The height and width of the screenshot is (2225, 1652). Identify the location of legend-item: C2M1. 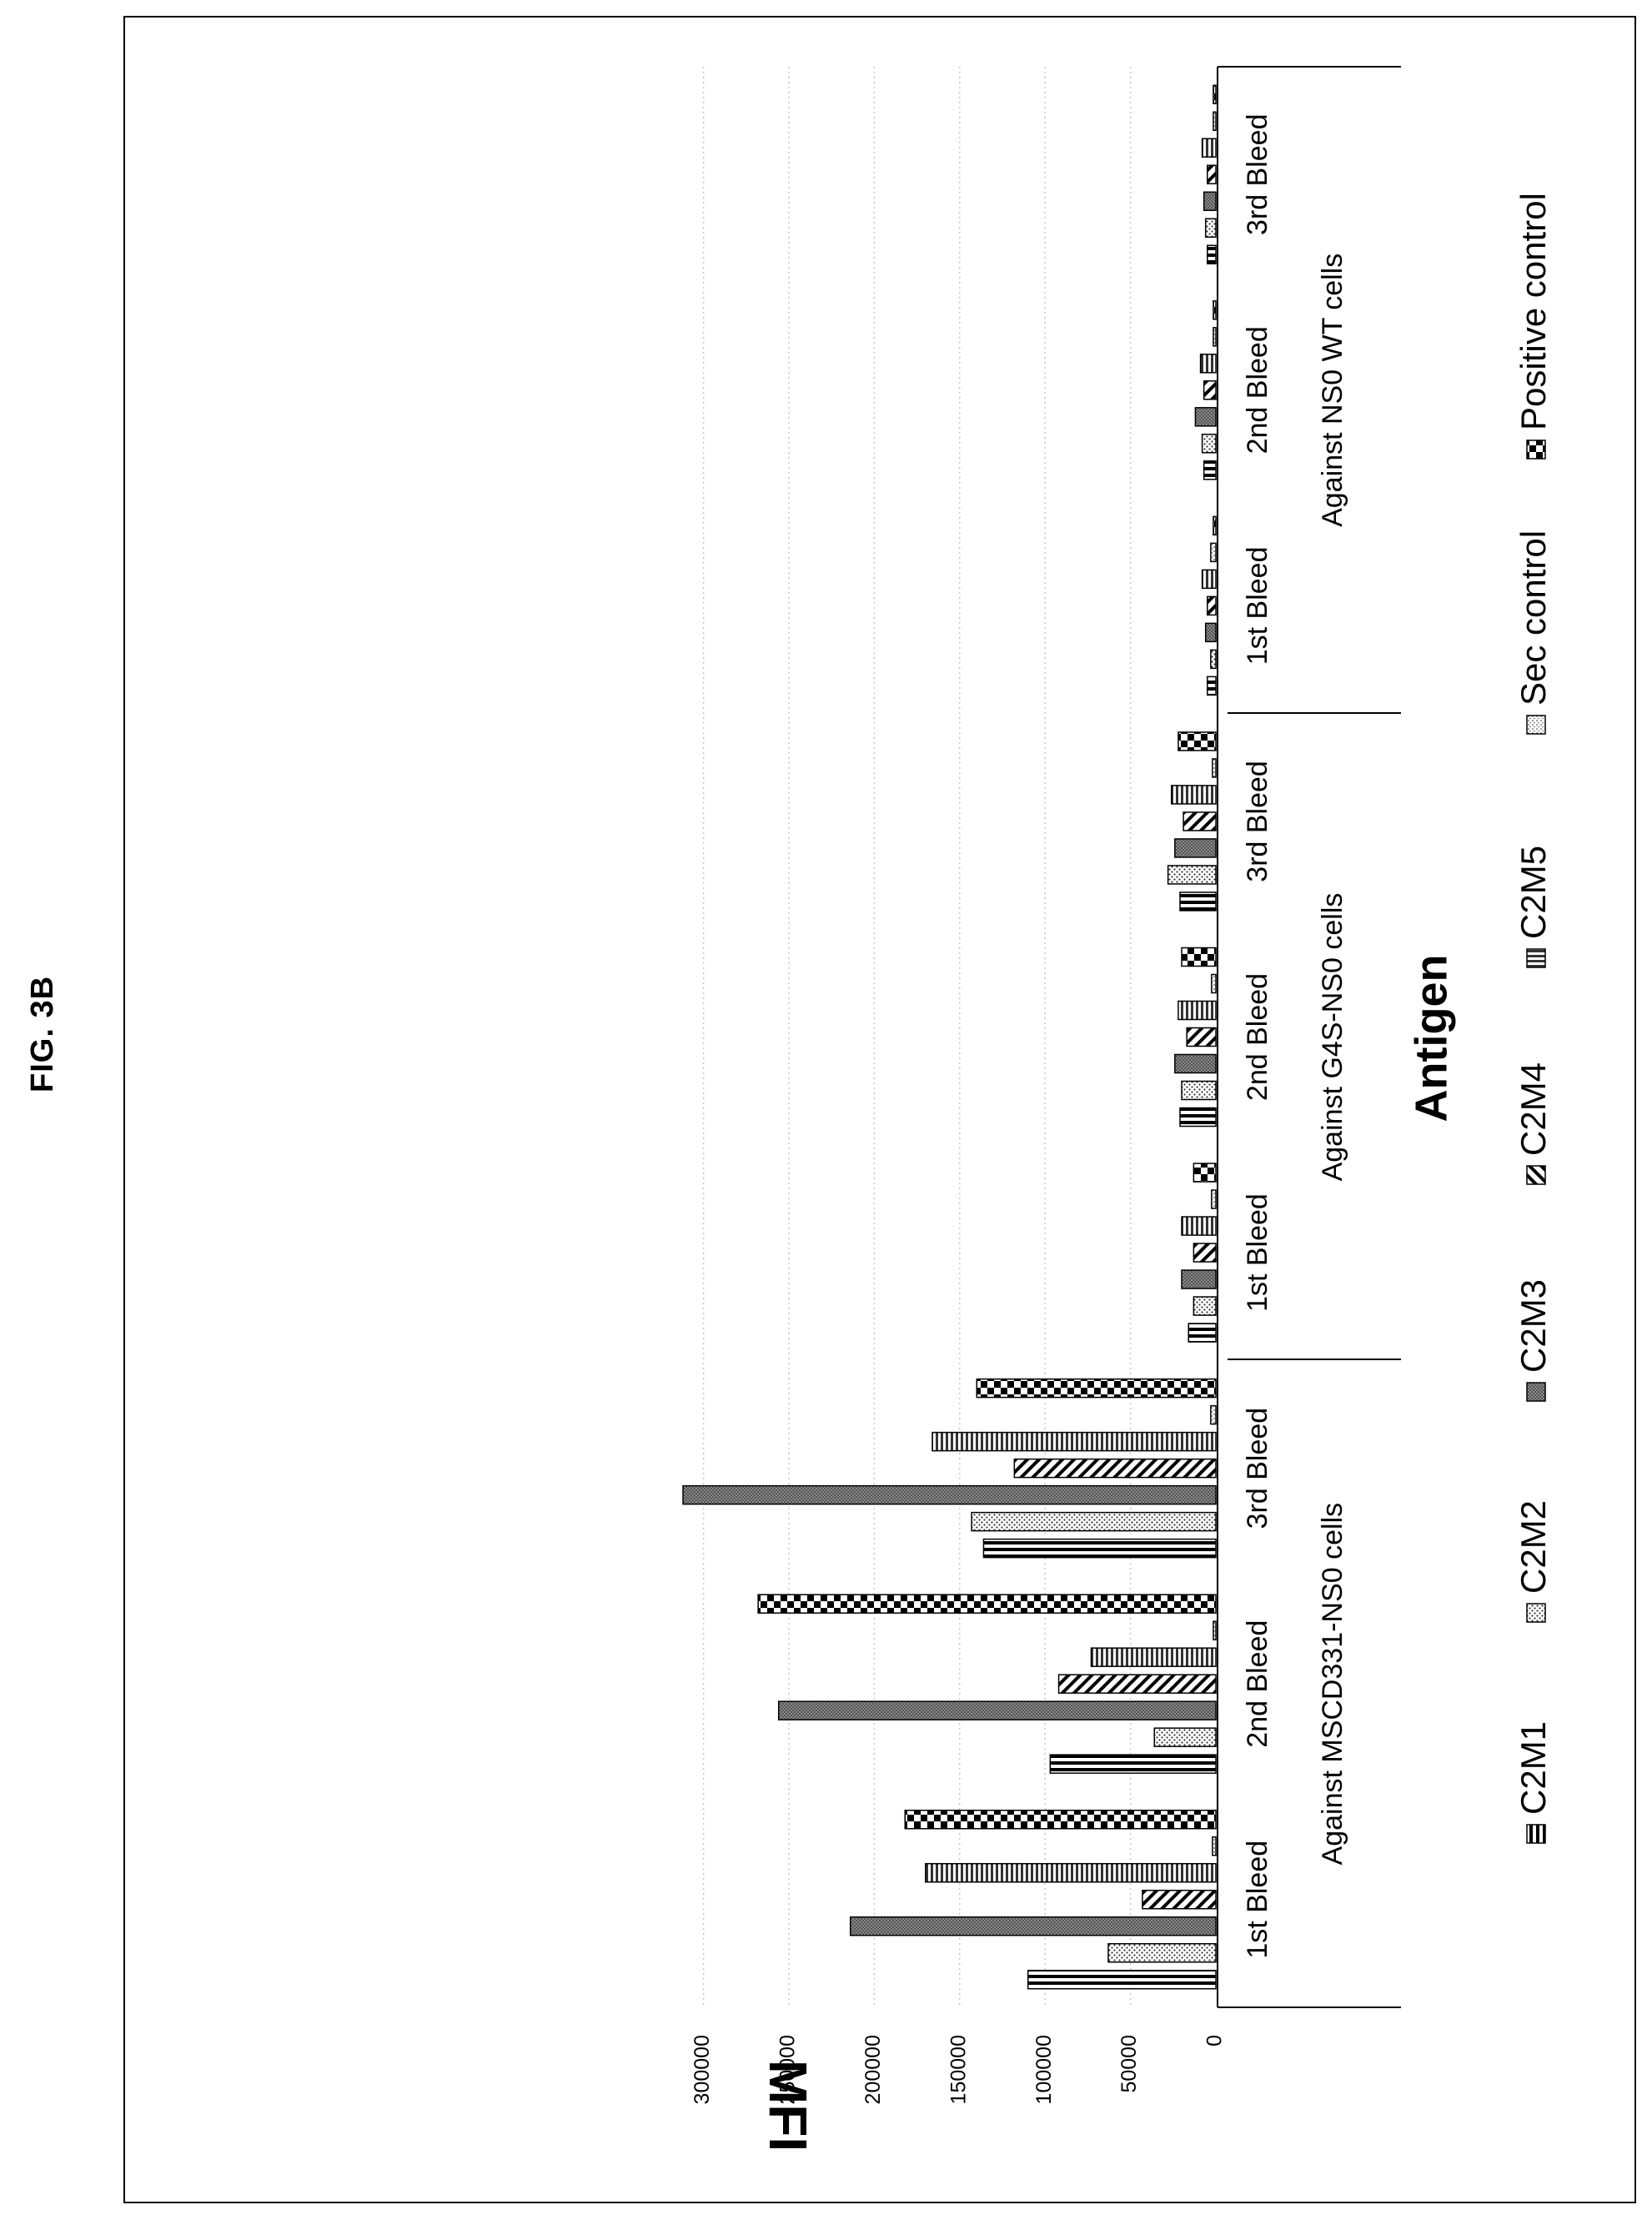
(1533, 1782).